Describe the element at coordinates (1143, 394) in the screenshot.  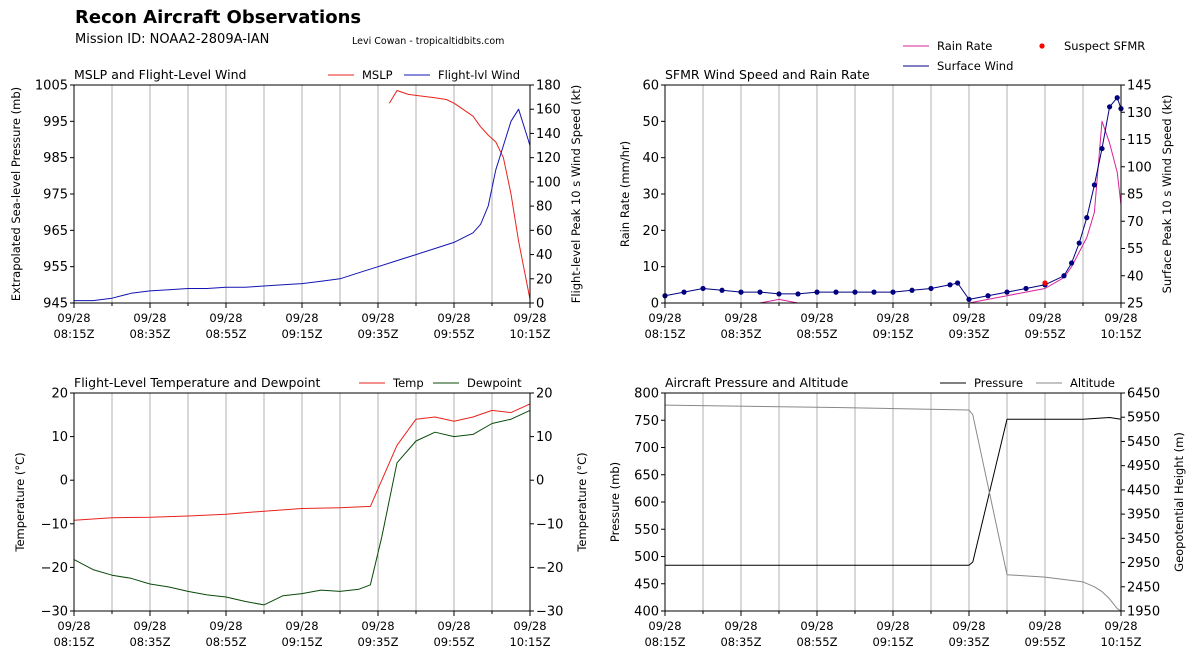
I see `panel-4-y2tick-label: 6450` at that location.